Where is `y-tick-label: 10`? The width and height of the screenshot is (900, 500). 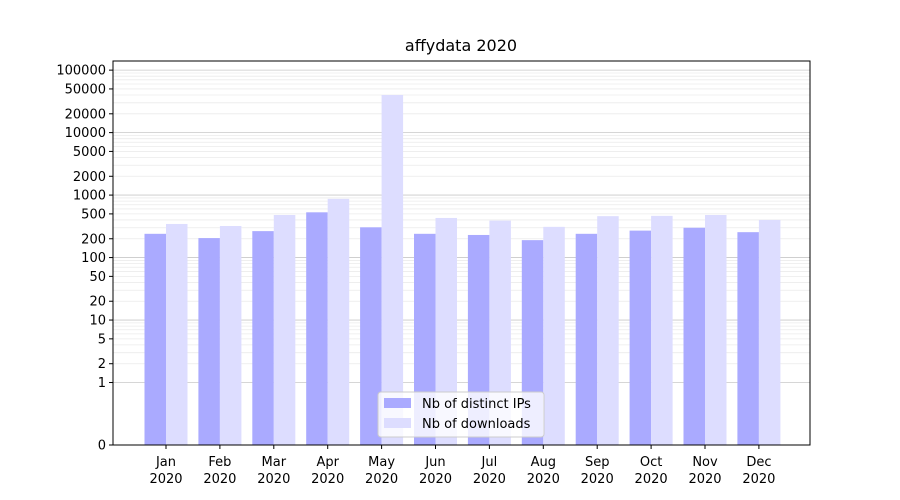
y-tick-label: 10 is located at coordinates (97, 321).